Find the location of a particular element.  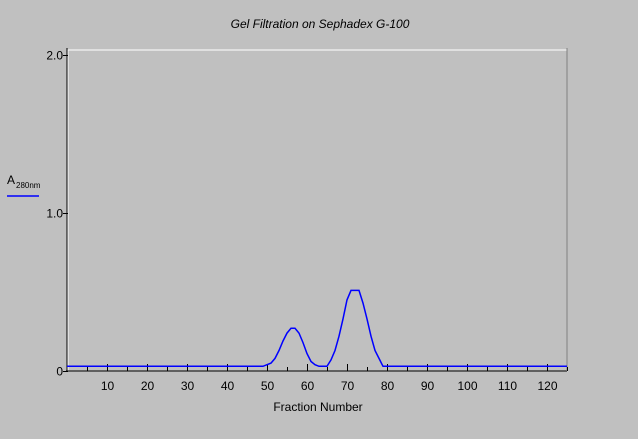

y-axis-ticks: 0 1.0 2.0 is located at coordinates (57, 214).